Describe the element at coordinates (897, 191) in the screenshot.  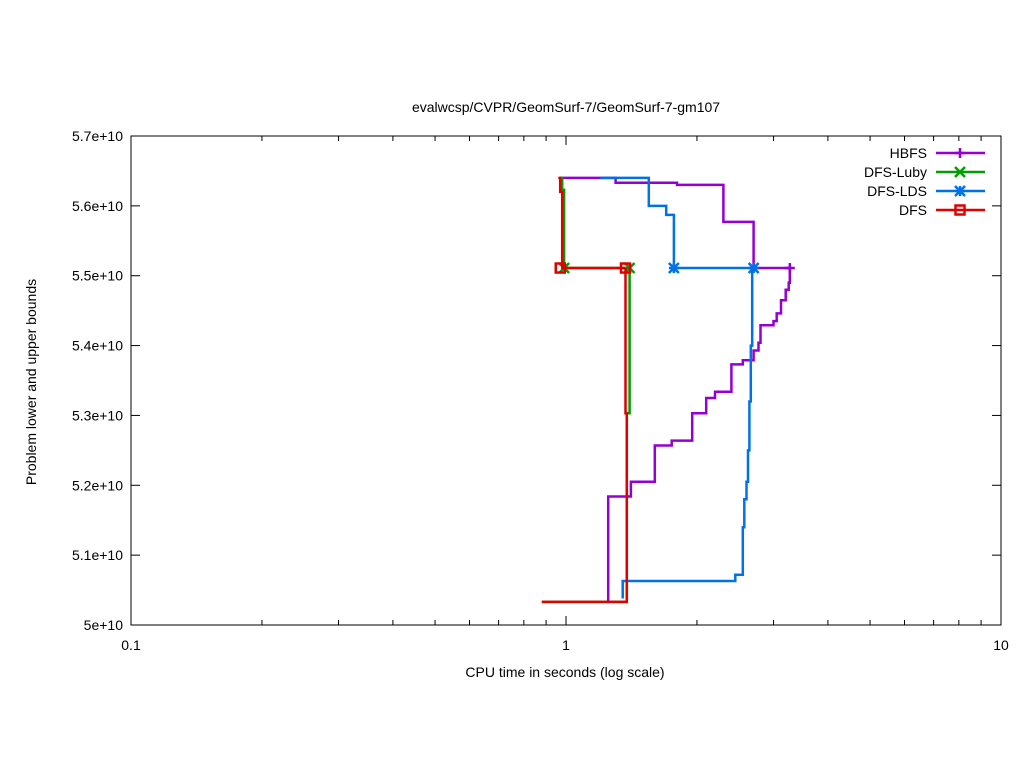
I see `legend-label: DFS-LDS` at that location.